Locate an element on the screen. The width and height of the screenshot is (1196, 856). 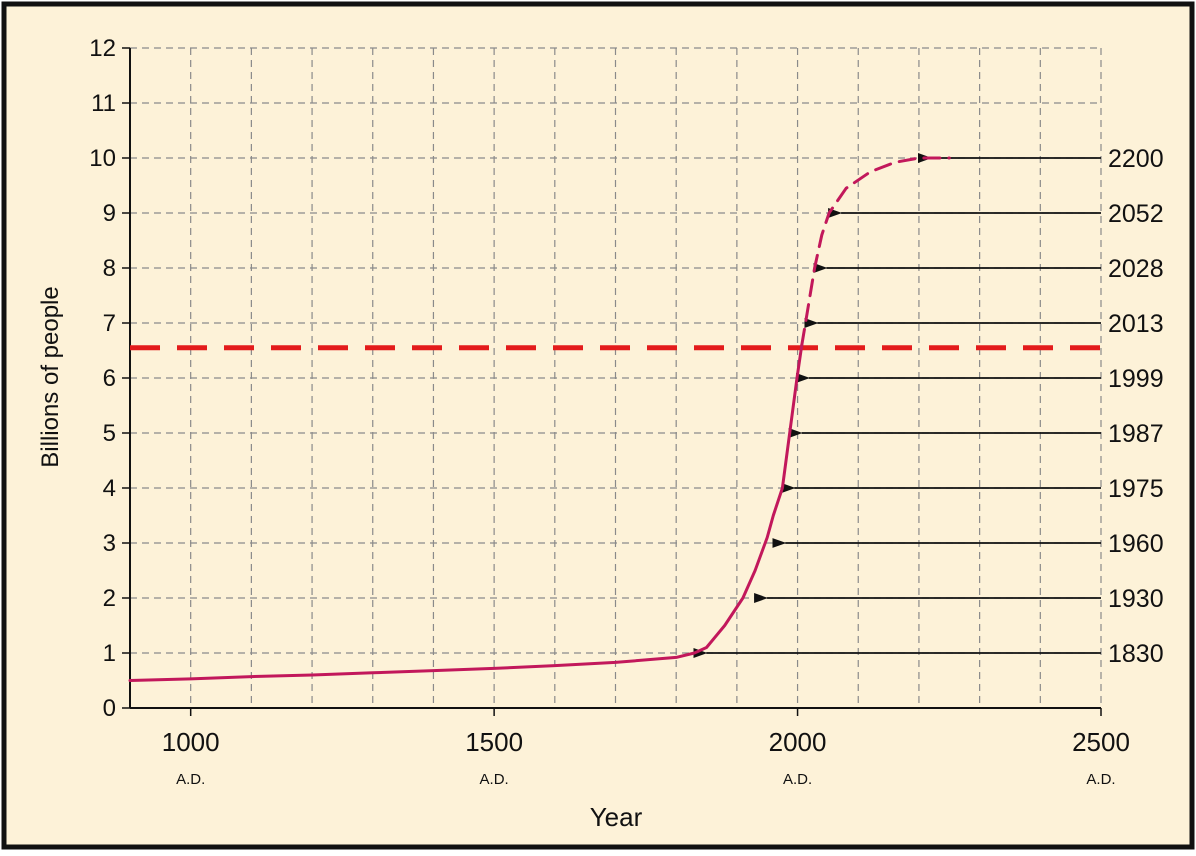
y-tick-label: 5 is located at coordinates (109, 433).